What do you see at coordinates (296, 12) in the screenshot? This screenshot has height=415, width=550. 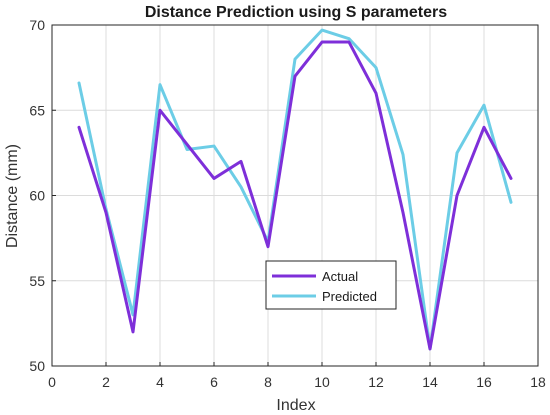 I see `chart-title: Distance Prediction using S parameters` at bounding box center [296, 12].